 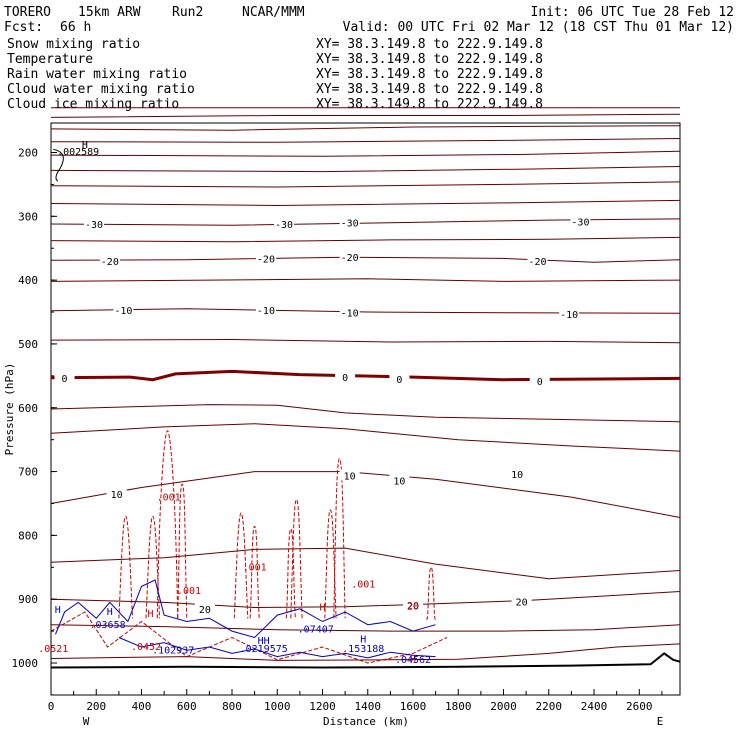 I want to click on isotherm-label-8: -20, so click(x=537, y=262).